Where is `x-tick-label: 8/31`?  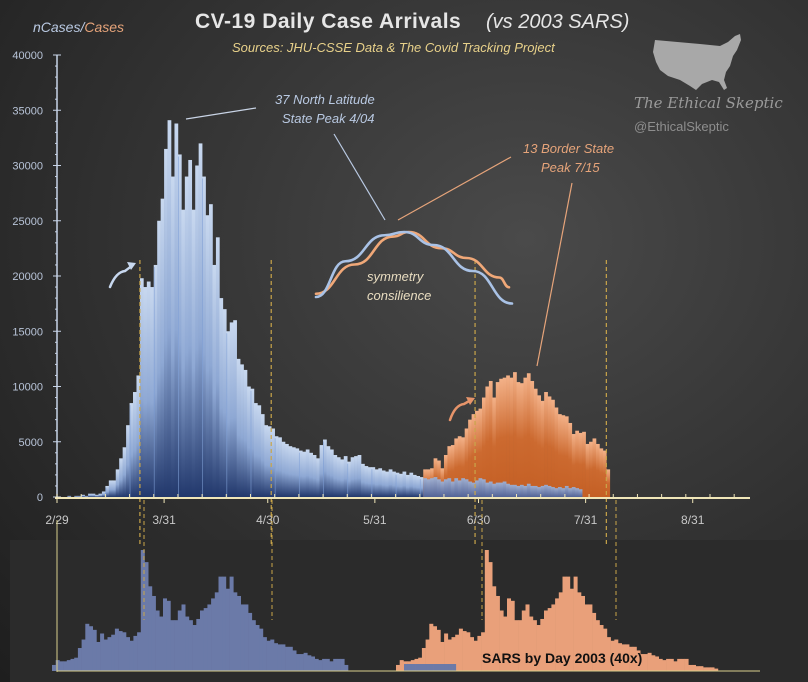 x-tick-label: 8/31 is located at coordinates (693, 520).